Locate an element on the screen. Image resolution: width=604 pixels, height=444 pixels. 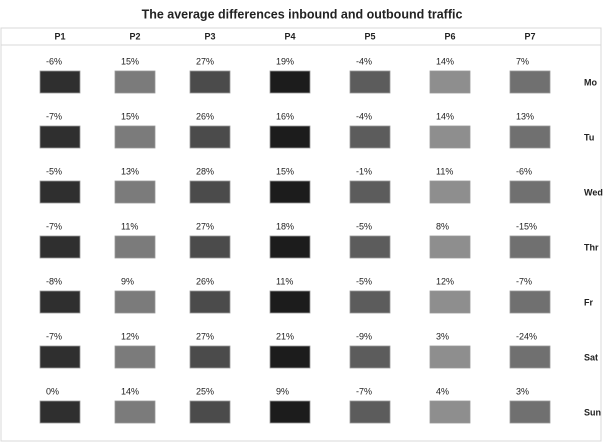
value-label: -15% is located at coordinates (526, 226).